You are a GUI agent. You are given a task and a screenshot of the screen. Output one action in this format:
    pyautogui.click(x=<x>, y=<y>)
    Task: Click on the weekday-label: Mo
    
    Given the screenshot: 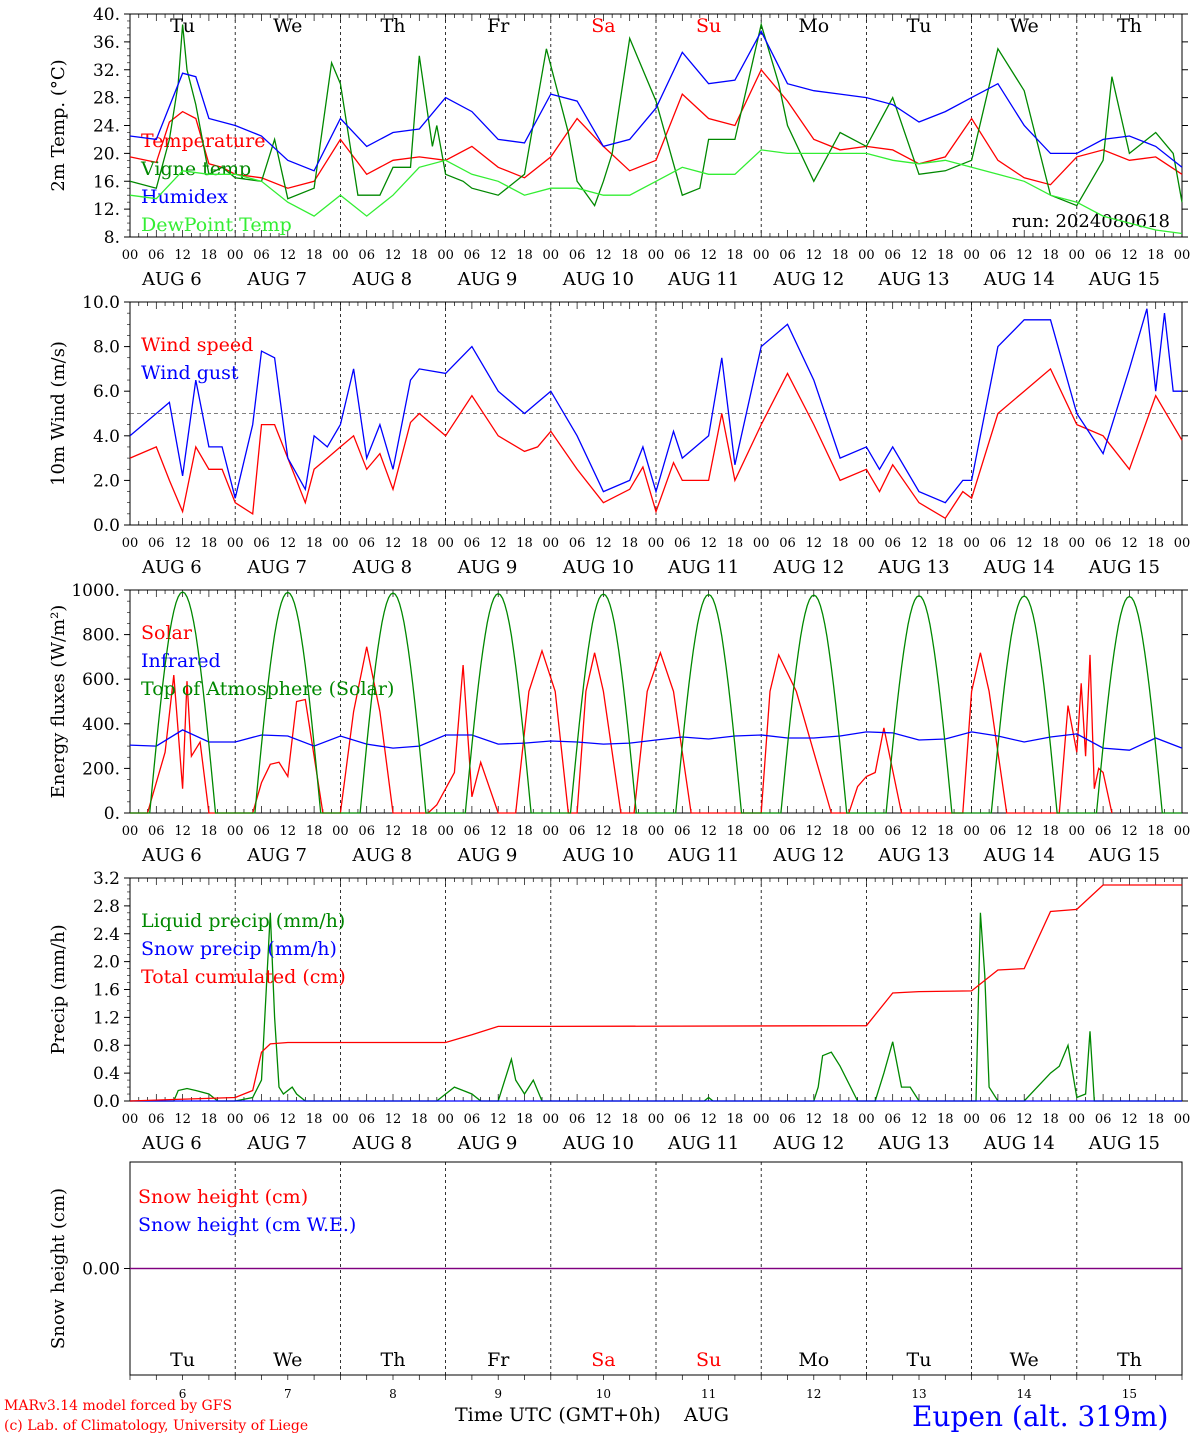 What is the action you would take?
    pyautogui.click(x=813, y=26)
    